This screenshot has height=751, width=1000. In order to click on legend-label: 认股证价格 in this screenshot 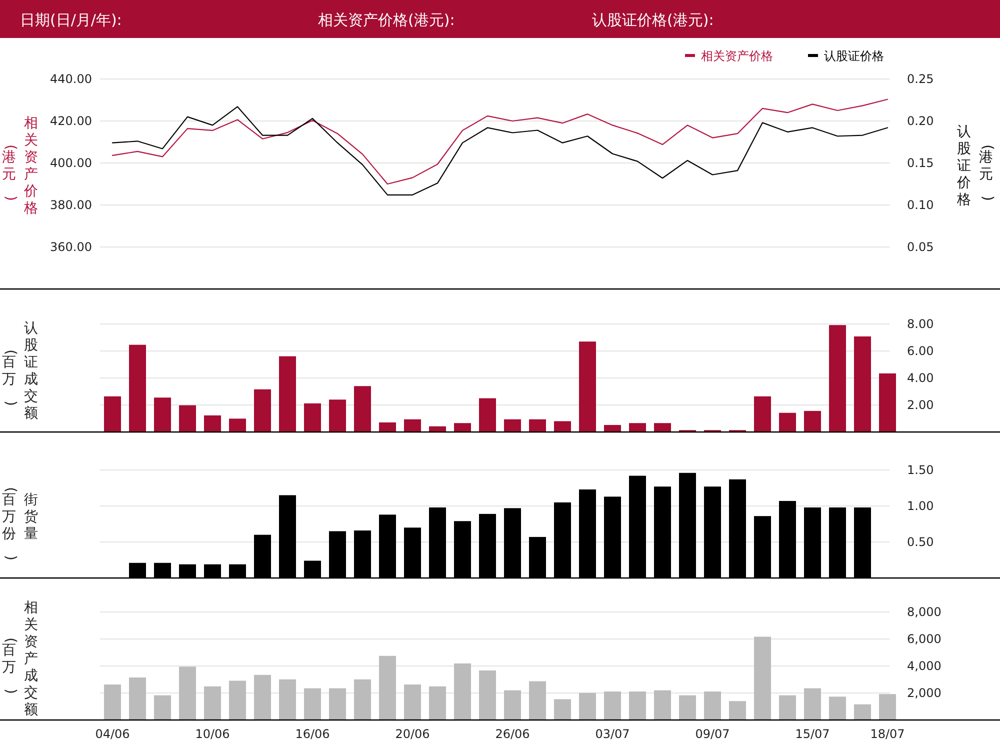, I will do `click(854, 56)`.